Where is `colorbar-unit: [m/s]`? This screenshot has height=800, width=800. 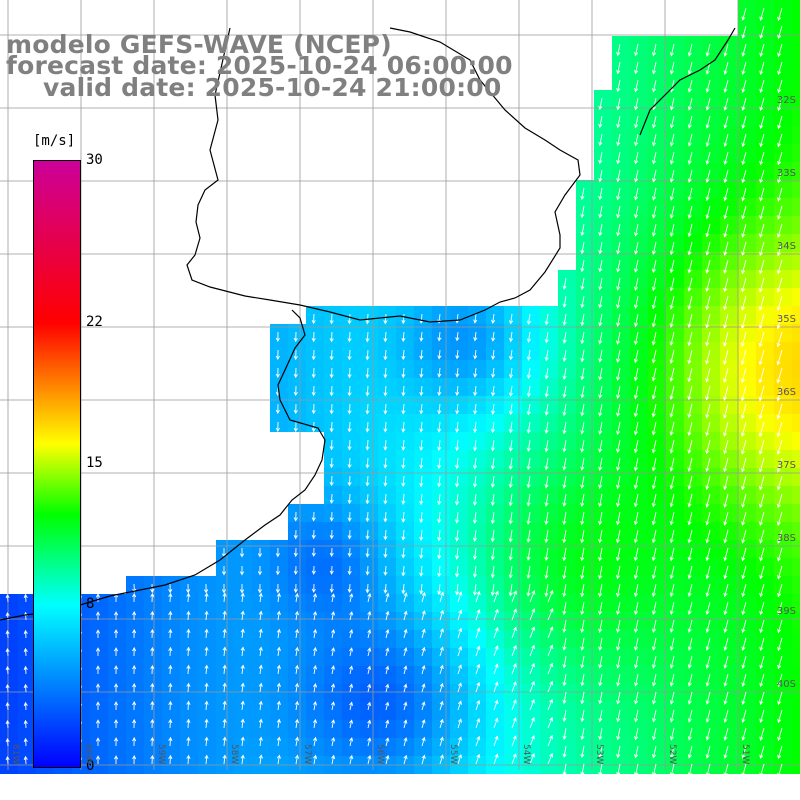 colorbar-unit: [m/s] is located at coordinates (54, 141).